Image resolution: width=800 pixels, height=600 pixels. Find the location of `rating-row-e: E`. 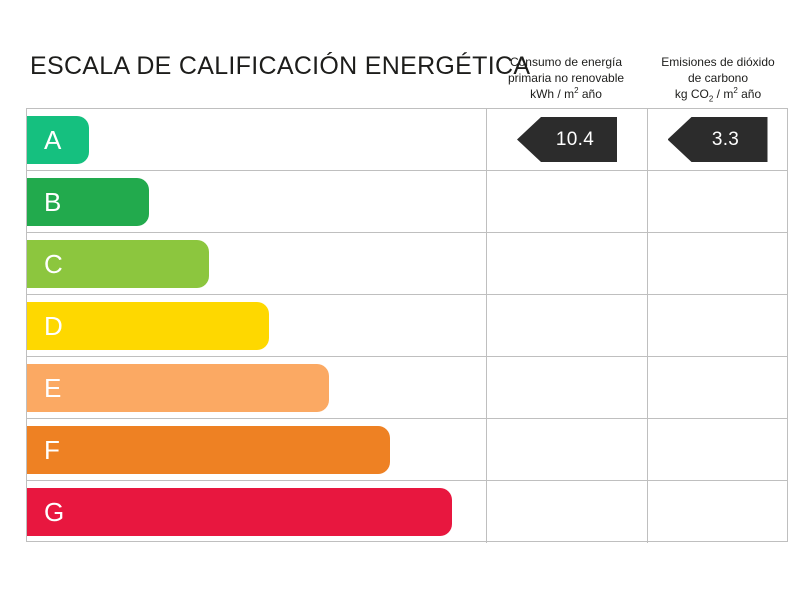

rating-row-e: E is located at coordinates (407, 388).